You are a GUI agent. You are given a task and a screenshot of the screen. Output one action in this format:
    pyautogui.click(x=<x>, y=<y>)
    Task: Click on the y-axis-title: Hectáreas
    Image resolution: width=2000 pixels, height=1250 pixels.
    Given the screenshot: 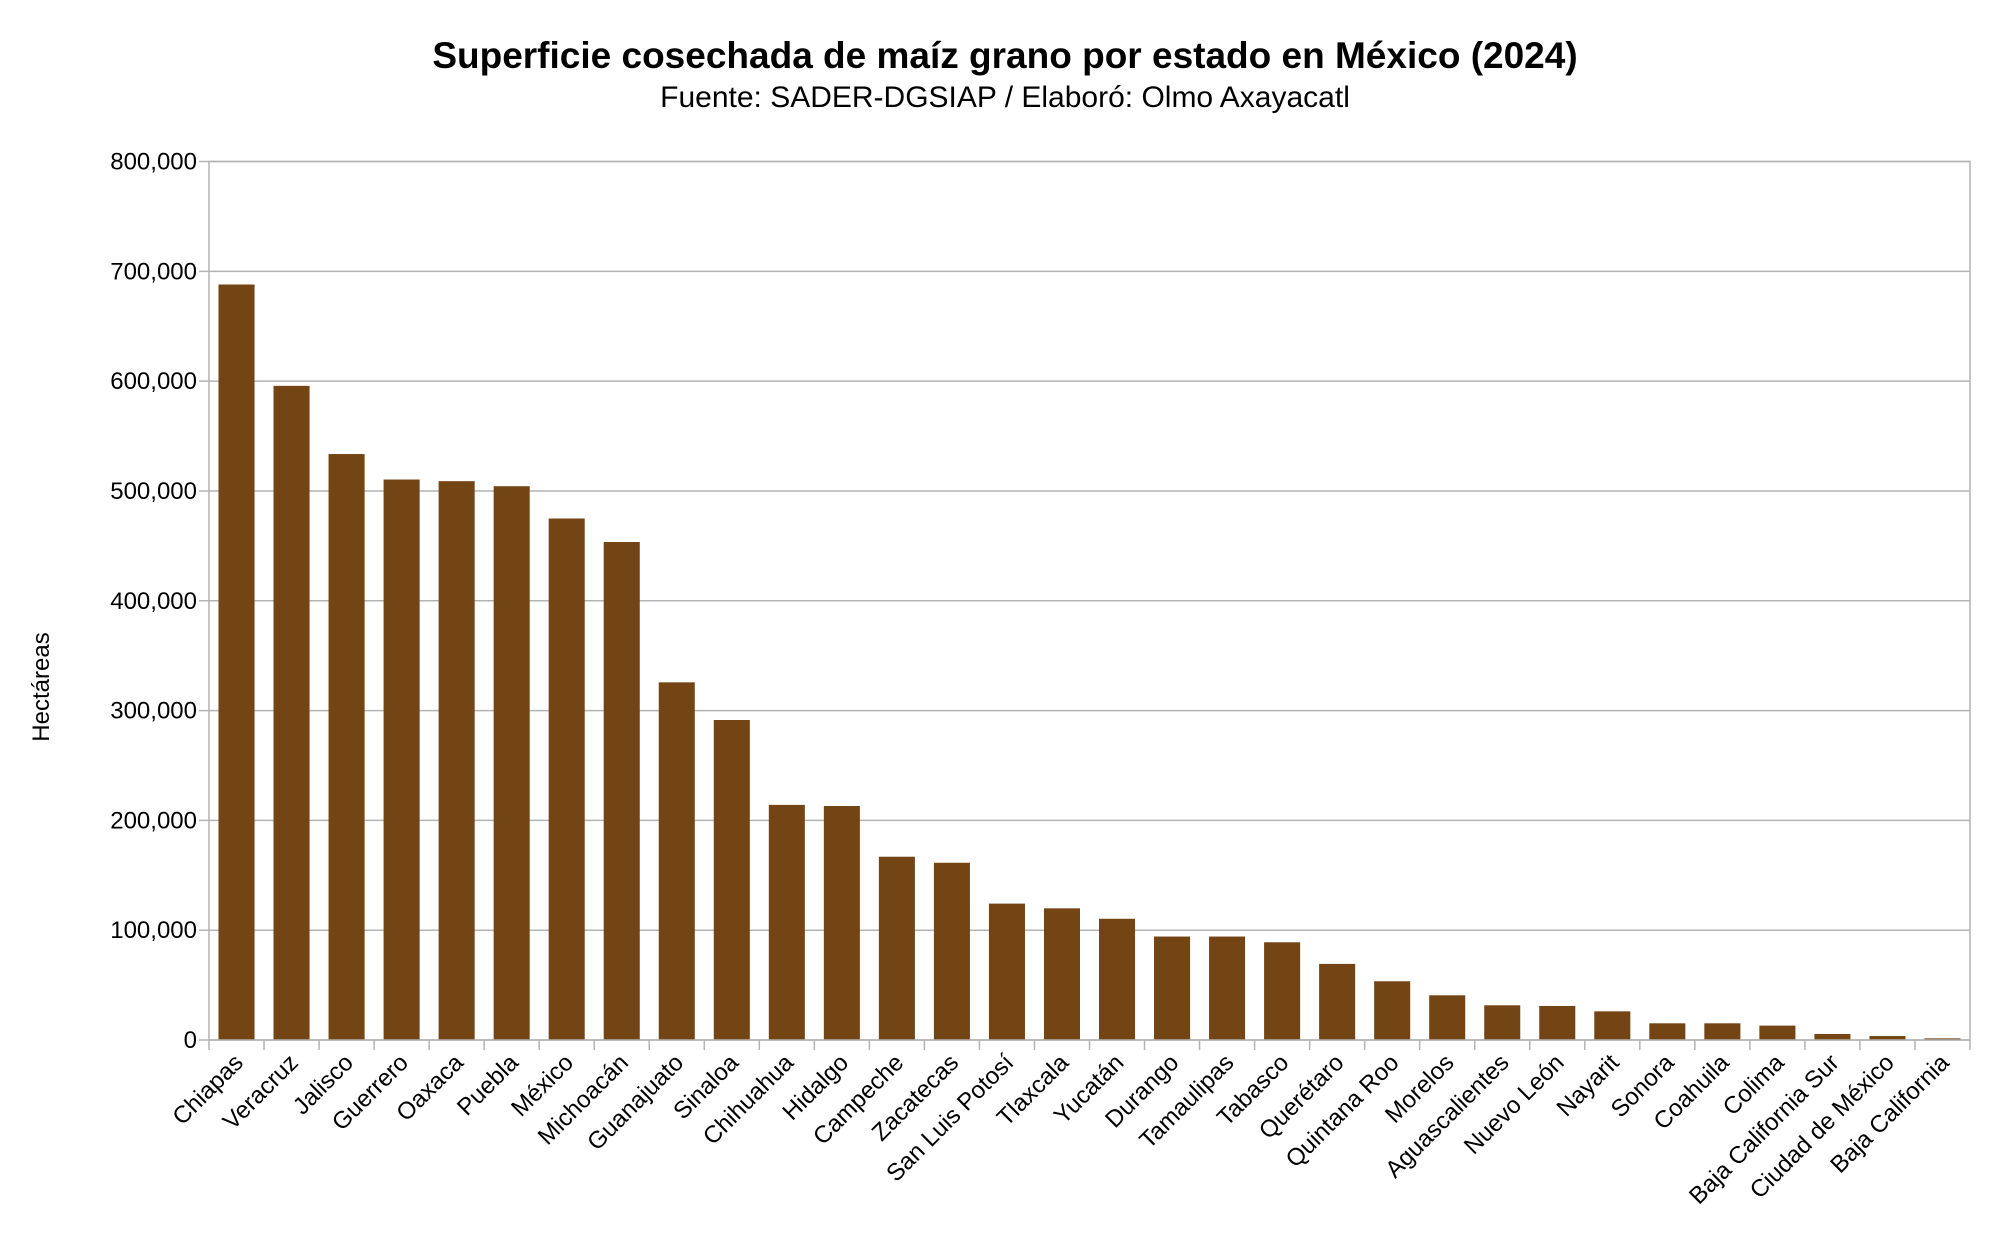 What is the action you would take?
    pyautogui.click(x=41, y=686)
    